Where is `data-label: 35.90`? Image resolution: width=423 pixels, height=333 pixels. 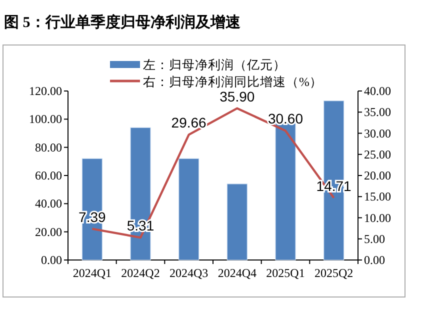 data-label: 35.90 is located at coordinates (237, 96).